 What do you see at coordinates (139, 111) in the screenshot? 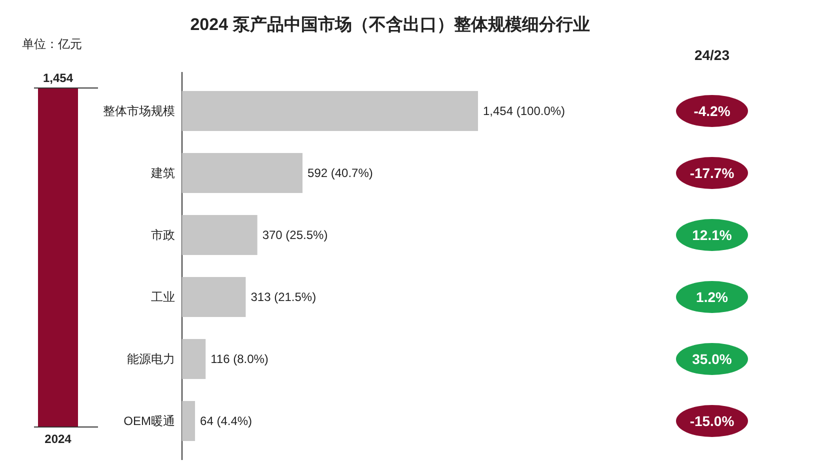
I see `y-tick-label: 整体市场规模` at bounding box center [139, 111].